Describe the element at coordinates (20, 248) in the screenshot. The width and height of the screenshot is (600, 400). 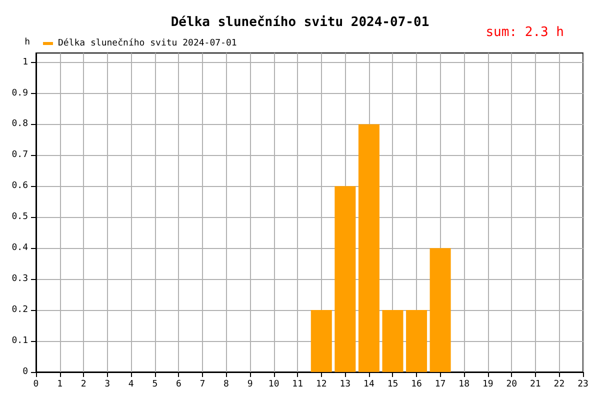
I see `y-tick-label: 0.4` at that location.